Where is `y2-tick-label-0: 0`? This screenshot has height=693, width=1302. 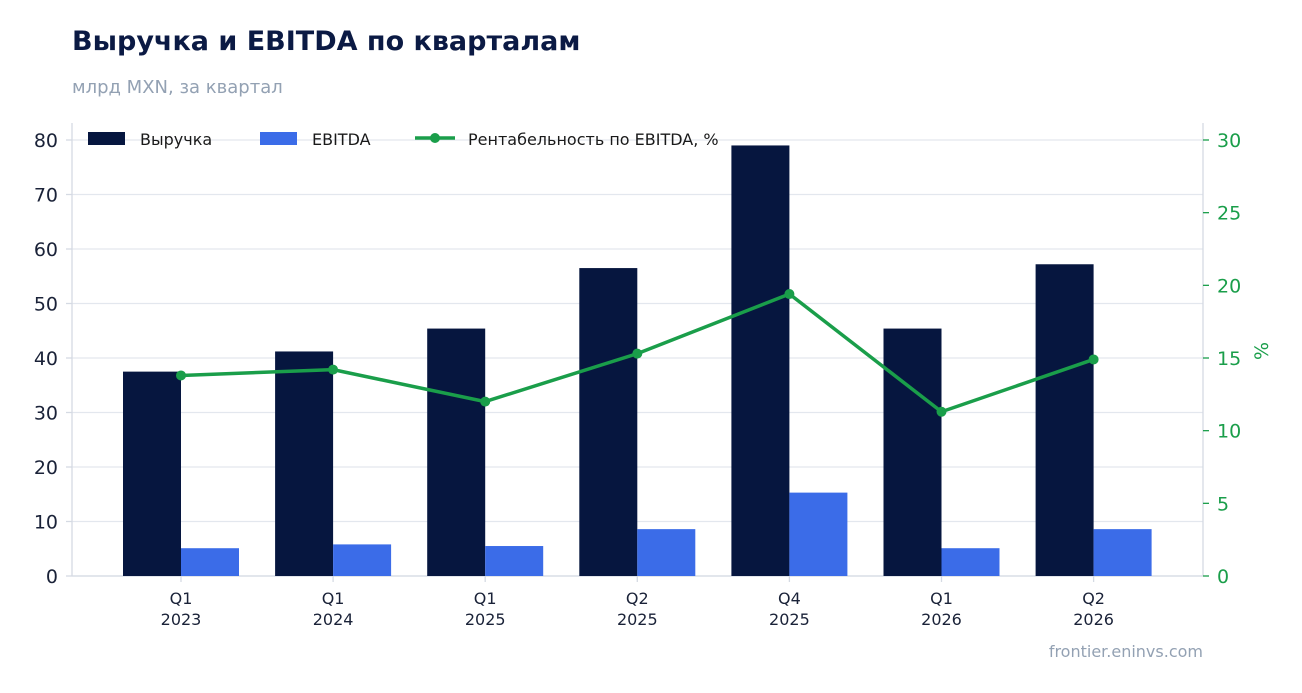
y2-tick-label-0: 0 is located at coordinates (1223, 577).